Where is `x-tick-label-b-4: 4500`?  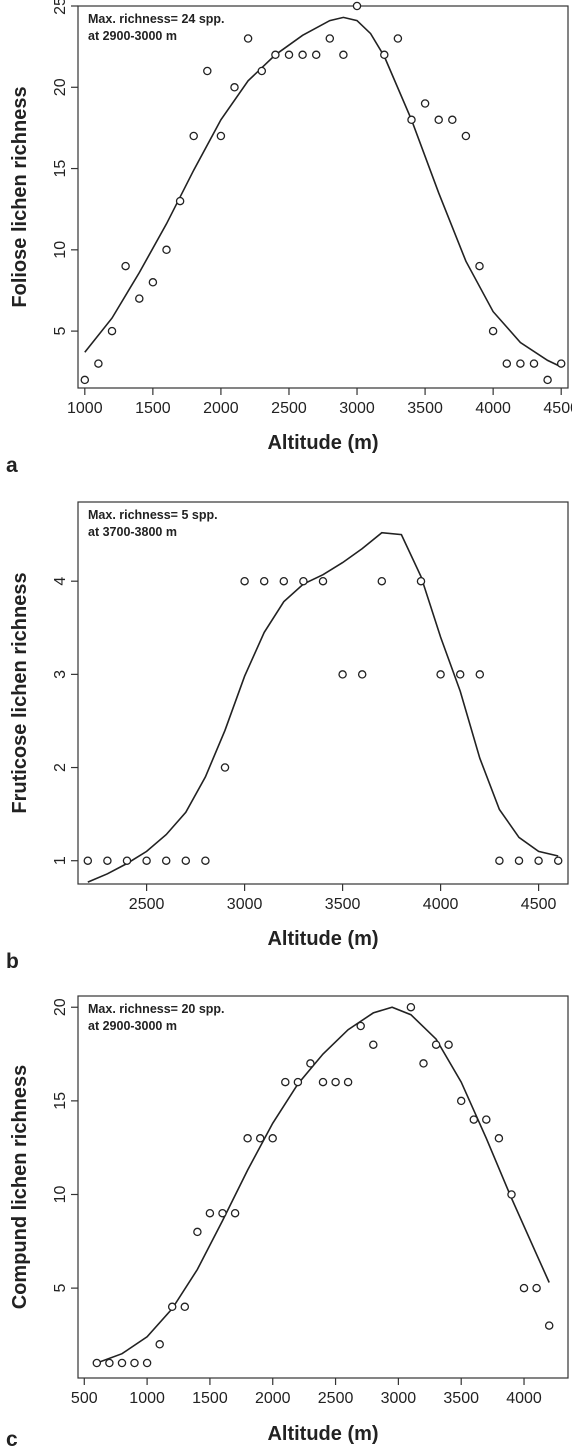
x-tick-label-b-4: 4500 is located at coordinates (539, 904).